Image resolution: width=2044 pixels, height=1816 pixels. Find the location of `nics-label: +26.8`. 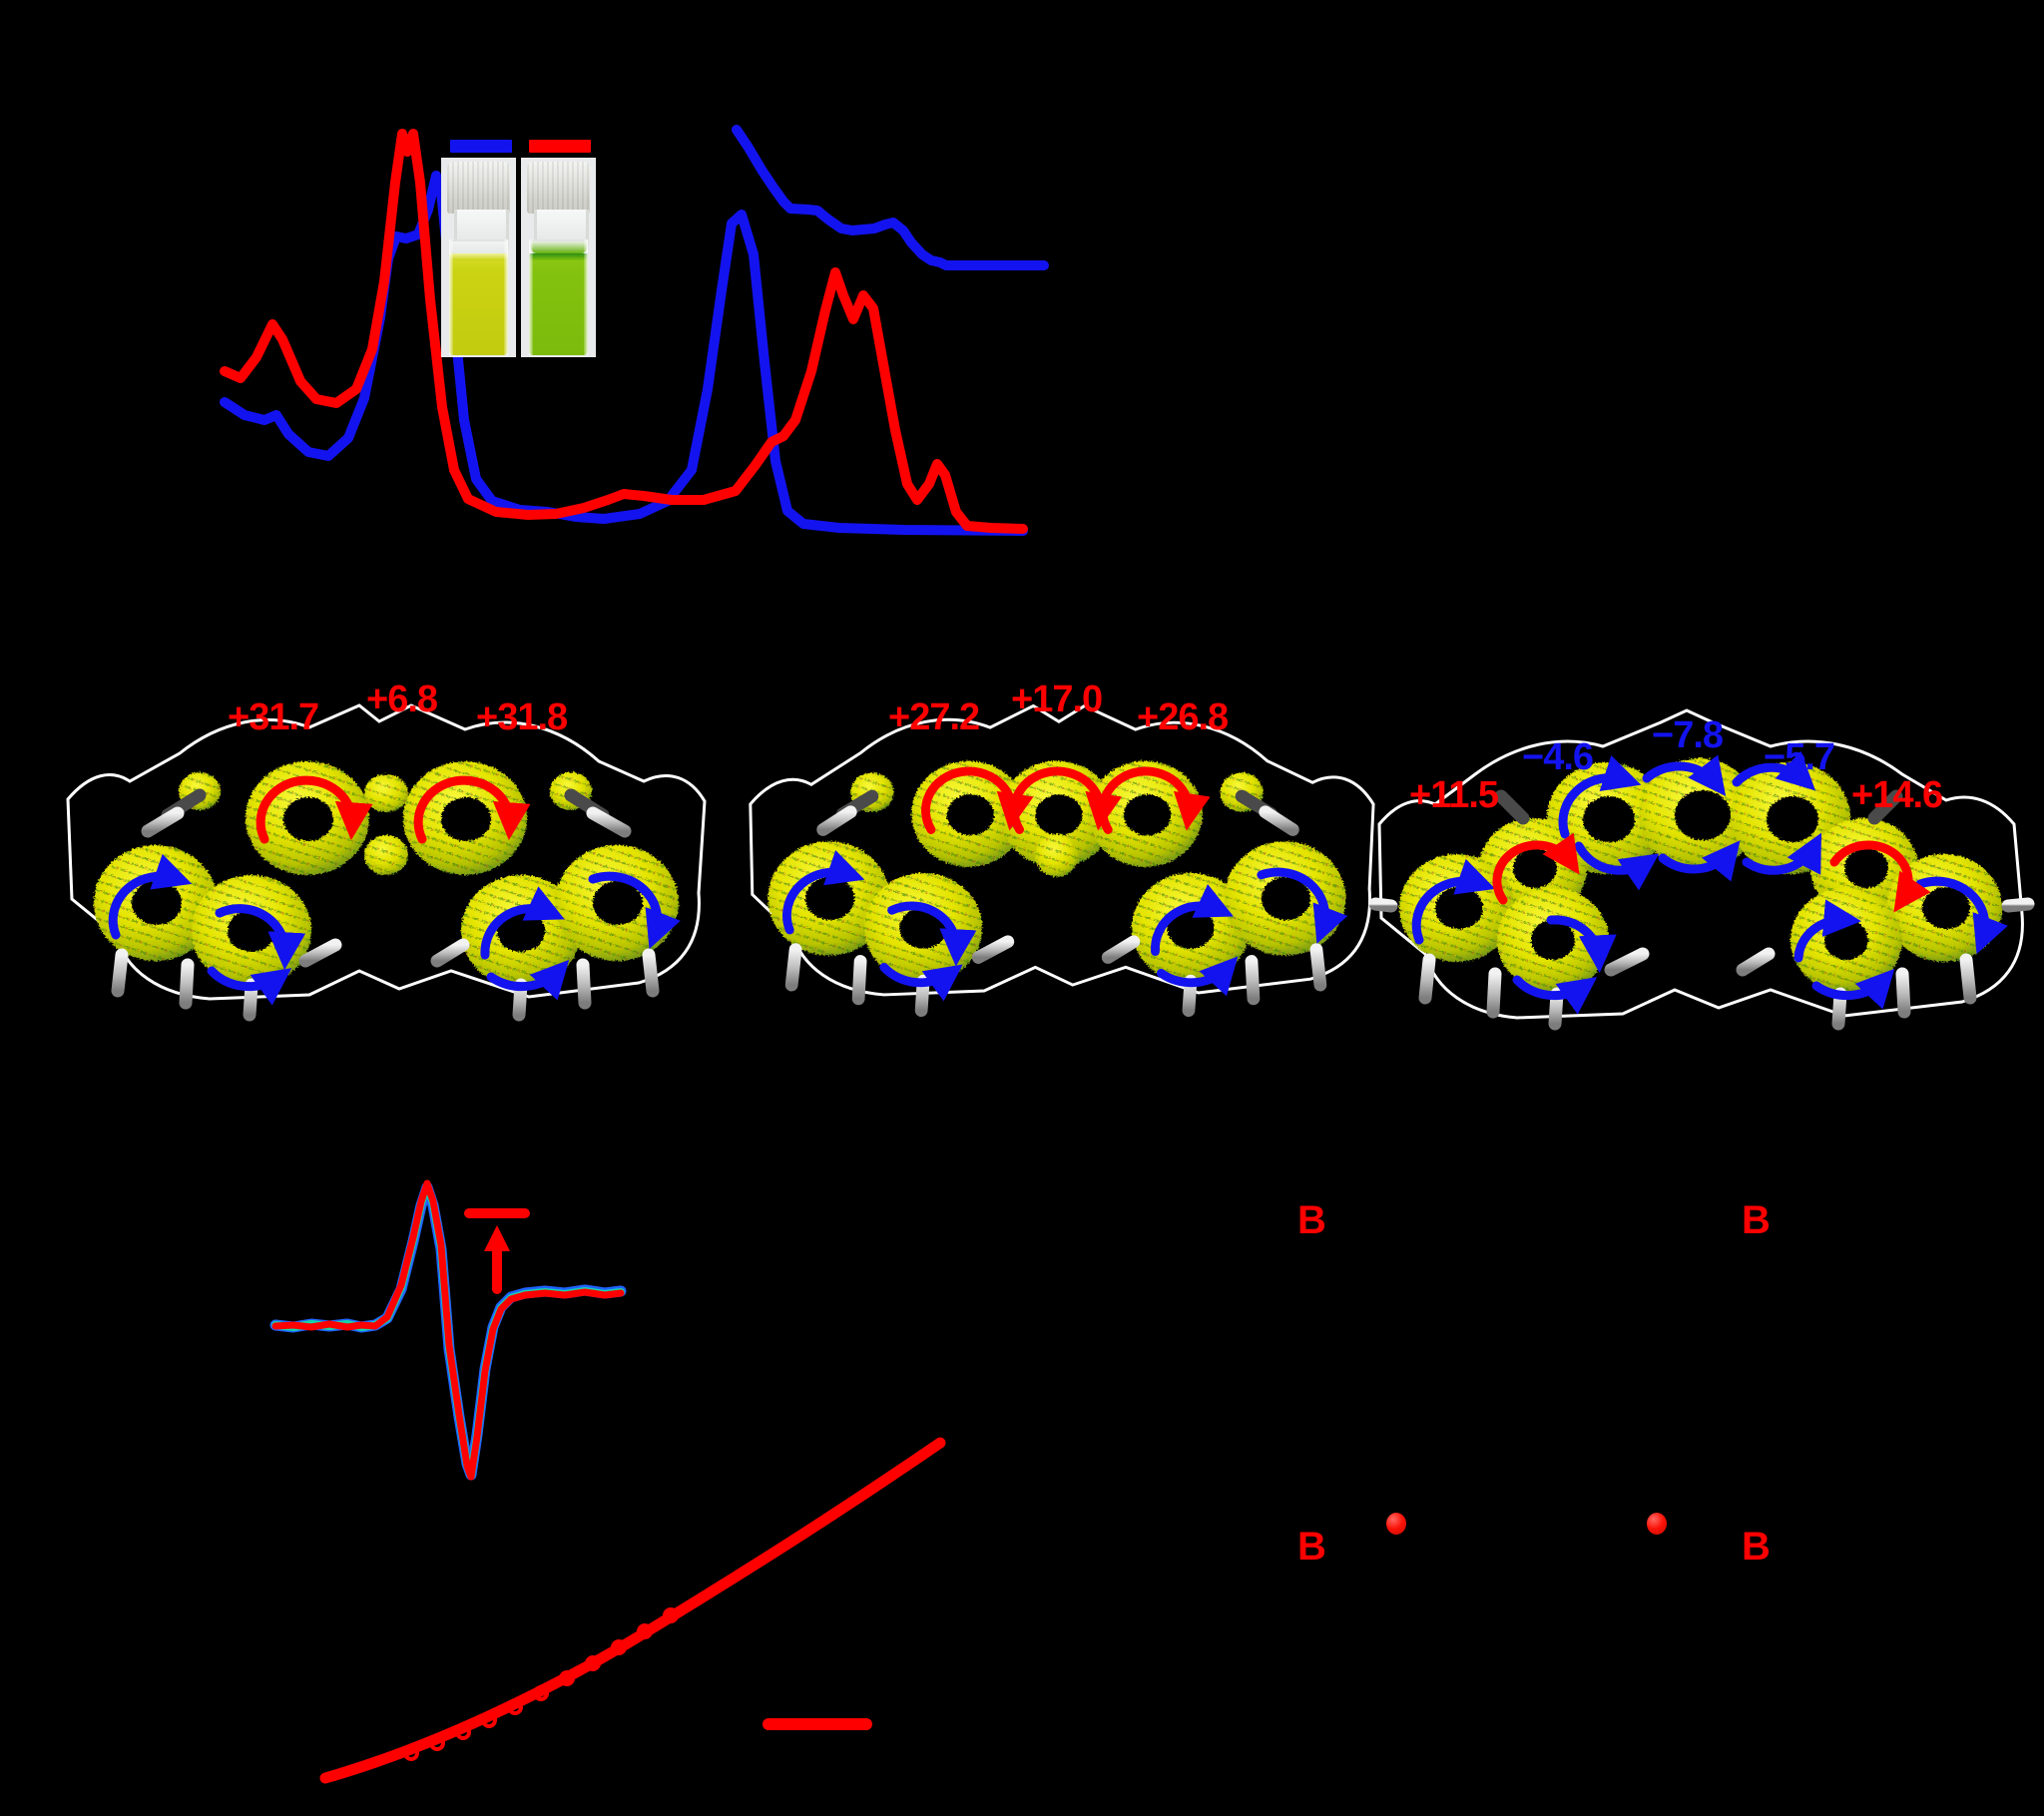

nics-label: +26.8 is located at coordinates (1183, 717).